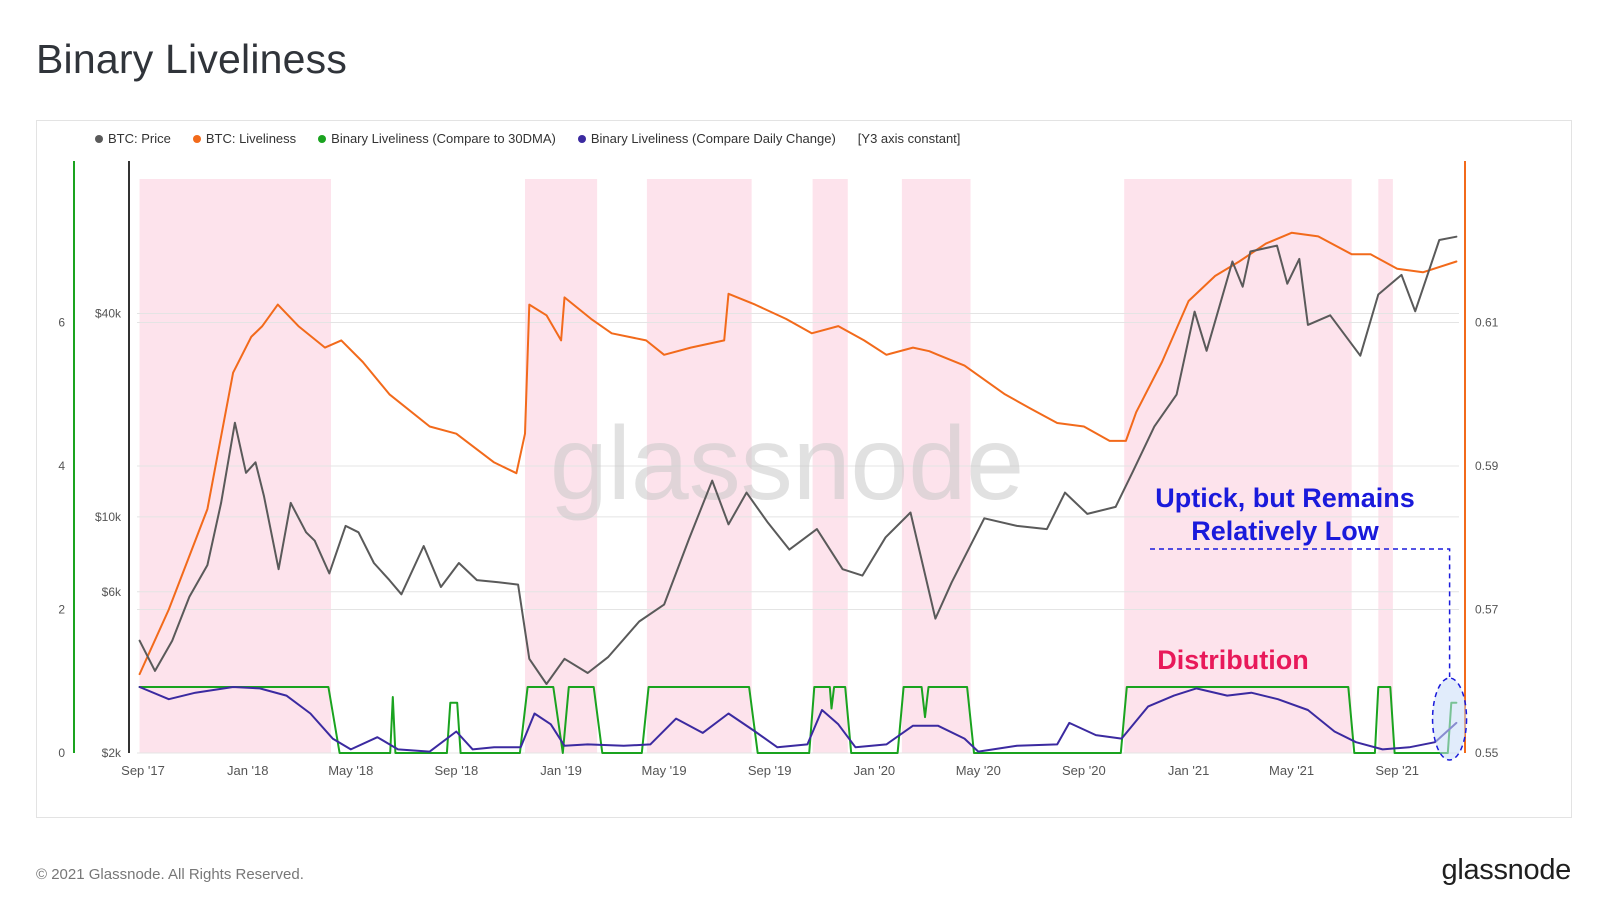  What do you see at coordinates (61, 466) in the screenshot?
I see `binary-tick-label: 4` at bounding box center [61, 466].